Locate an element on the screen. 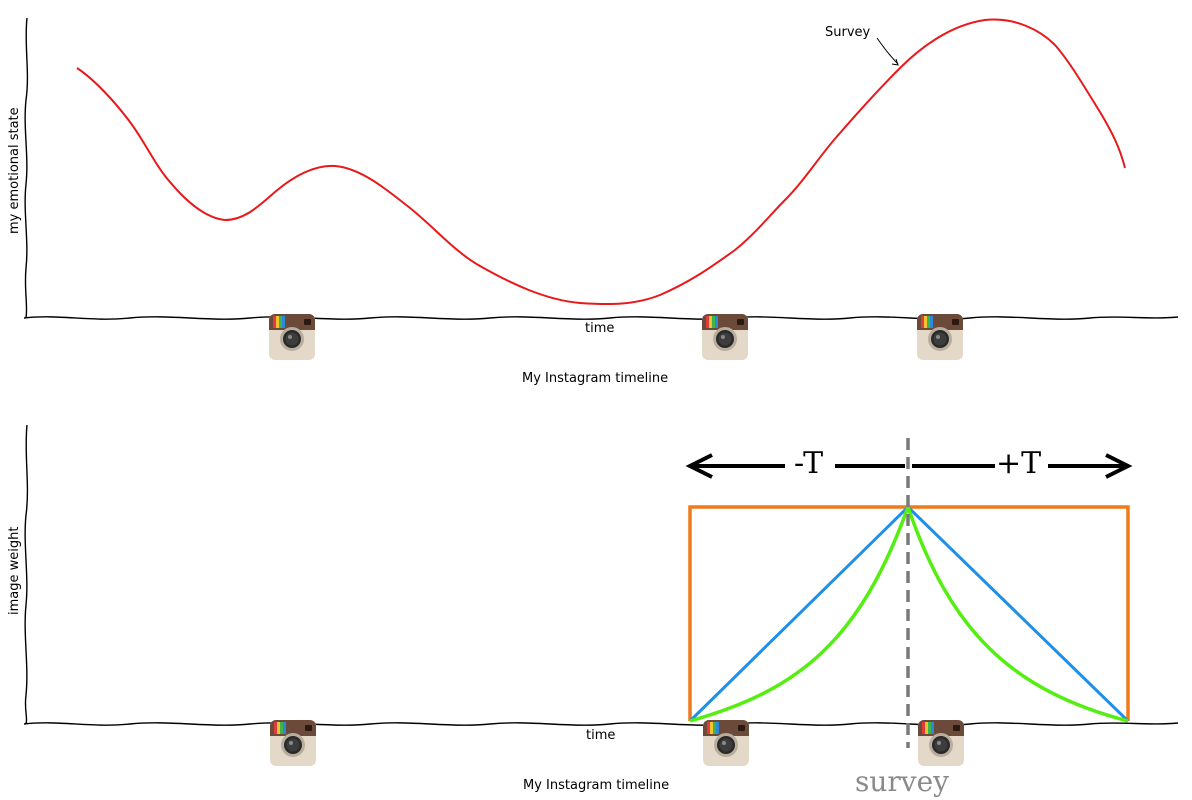 The image size is (1192, 800). survey-label: survey is located at coordinates (902, 781).